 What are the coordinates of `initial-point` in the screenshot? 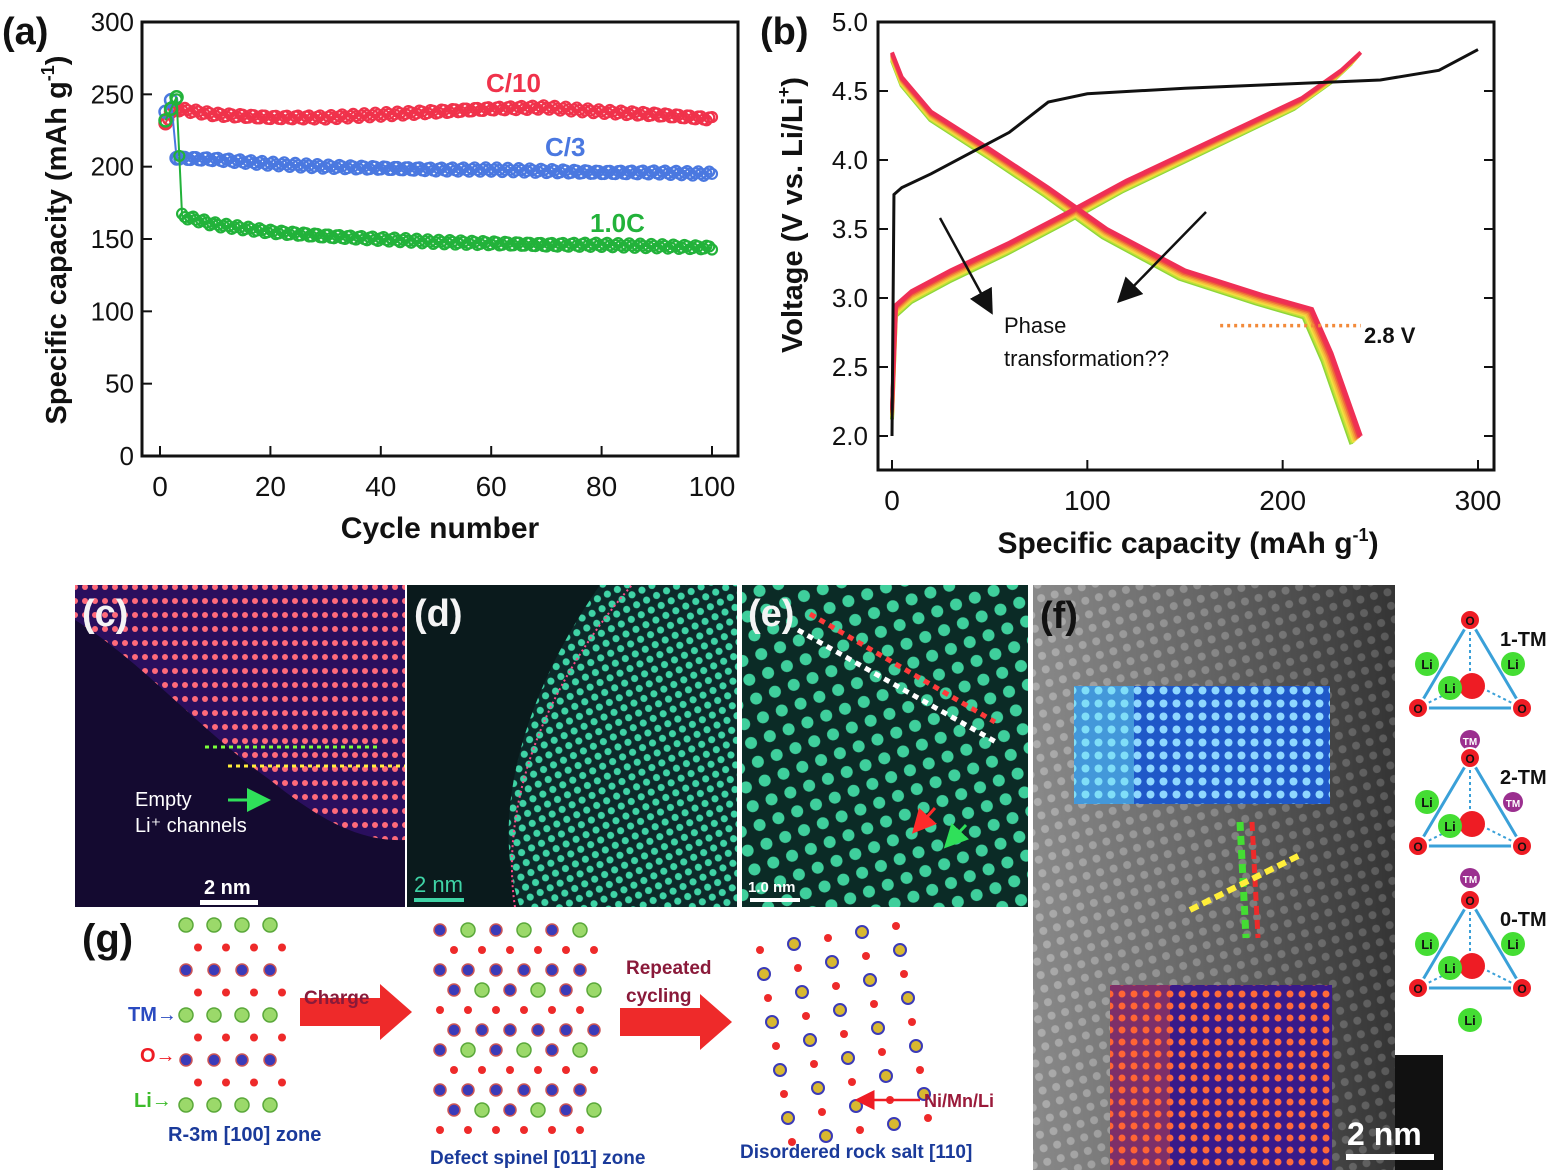 It's located at (171, 109).